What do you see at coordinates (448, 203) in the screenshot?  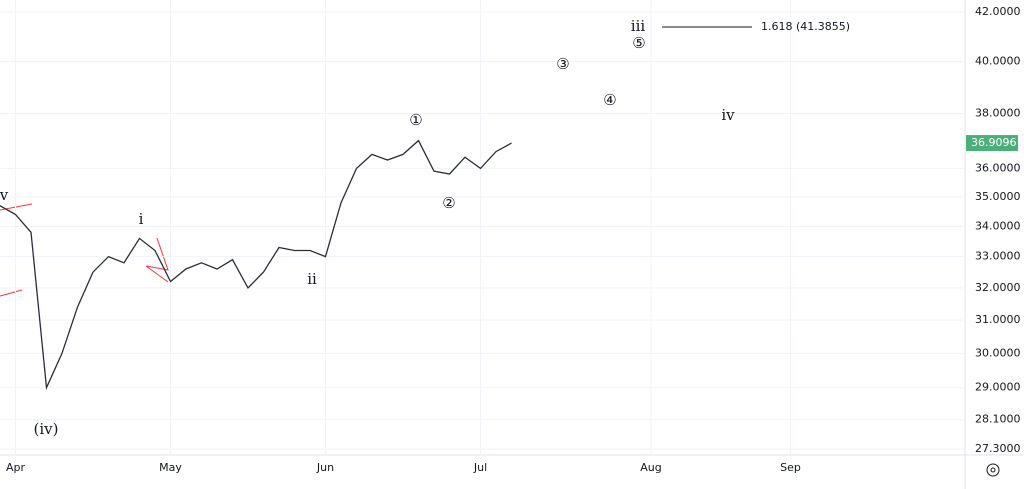 I see `wave-label: ②` at bounding box center [448, 203].